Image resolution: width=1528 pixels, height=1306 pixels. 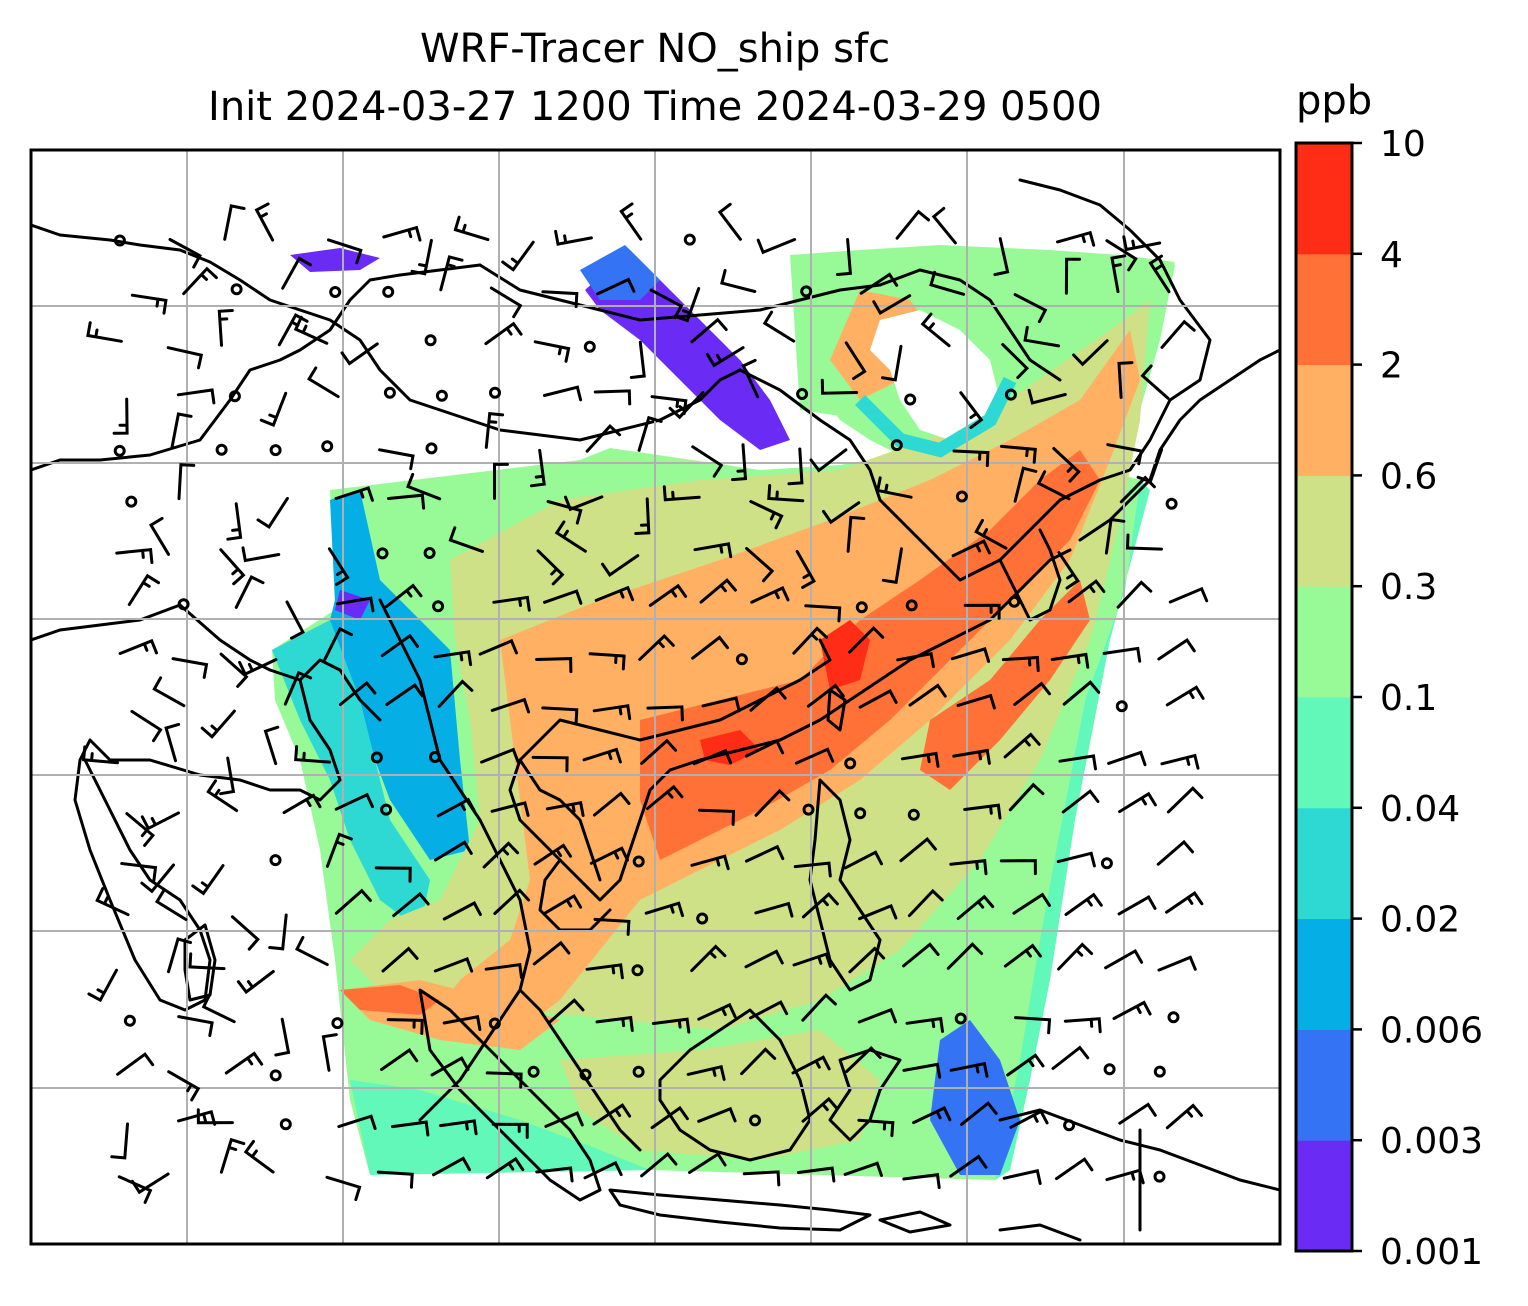 What do you see at coordinates (1072, 830) in the screenshot?
I see `field-edge-east` at bounding box center [1072, 830].